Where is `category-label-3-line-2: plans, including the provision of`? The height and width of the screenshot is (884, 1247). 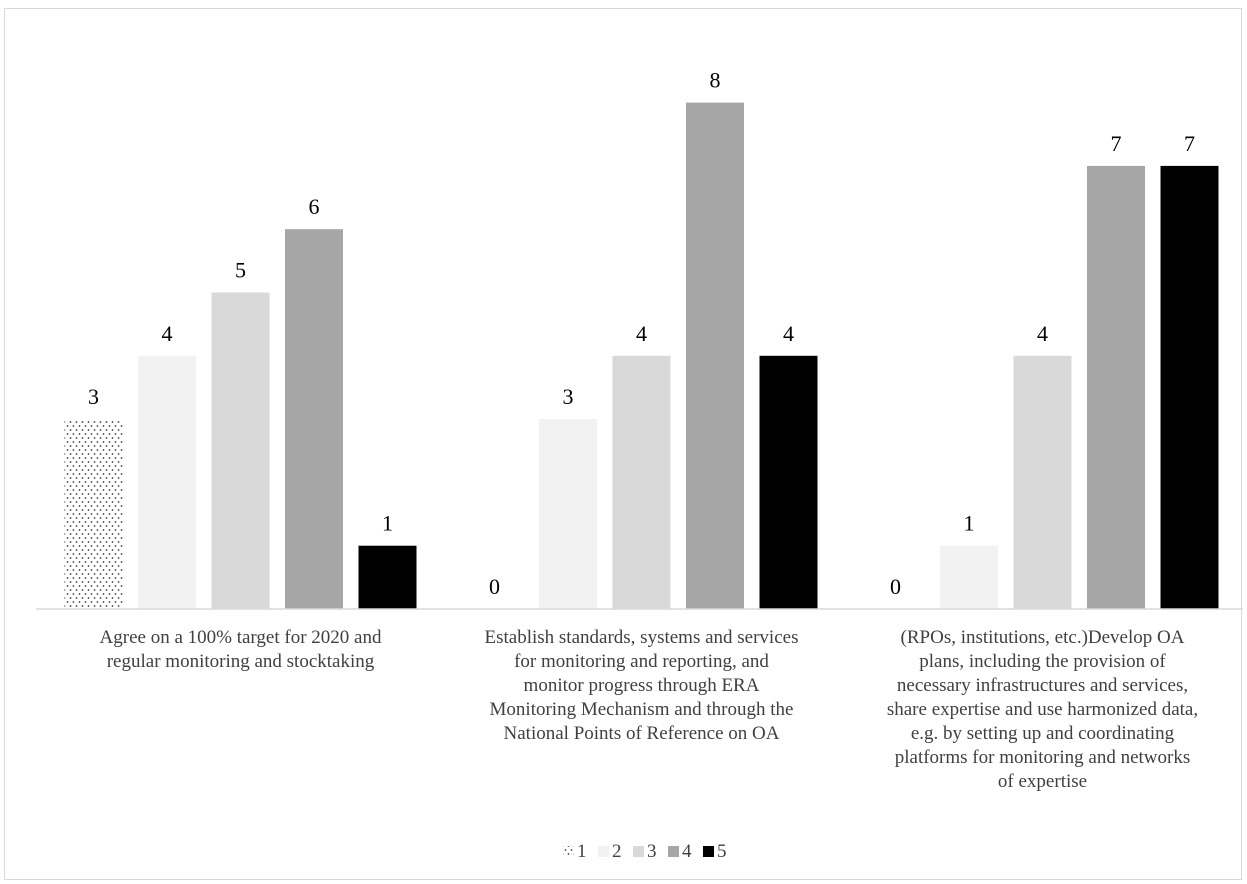
category-label-3-line-2: plans, including the provision of is located at coordinates (1042, 661).